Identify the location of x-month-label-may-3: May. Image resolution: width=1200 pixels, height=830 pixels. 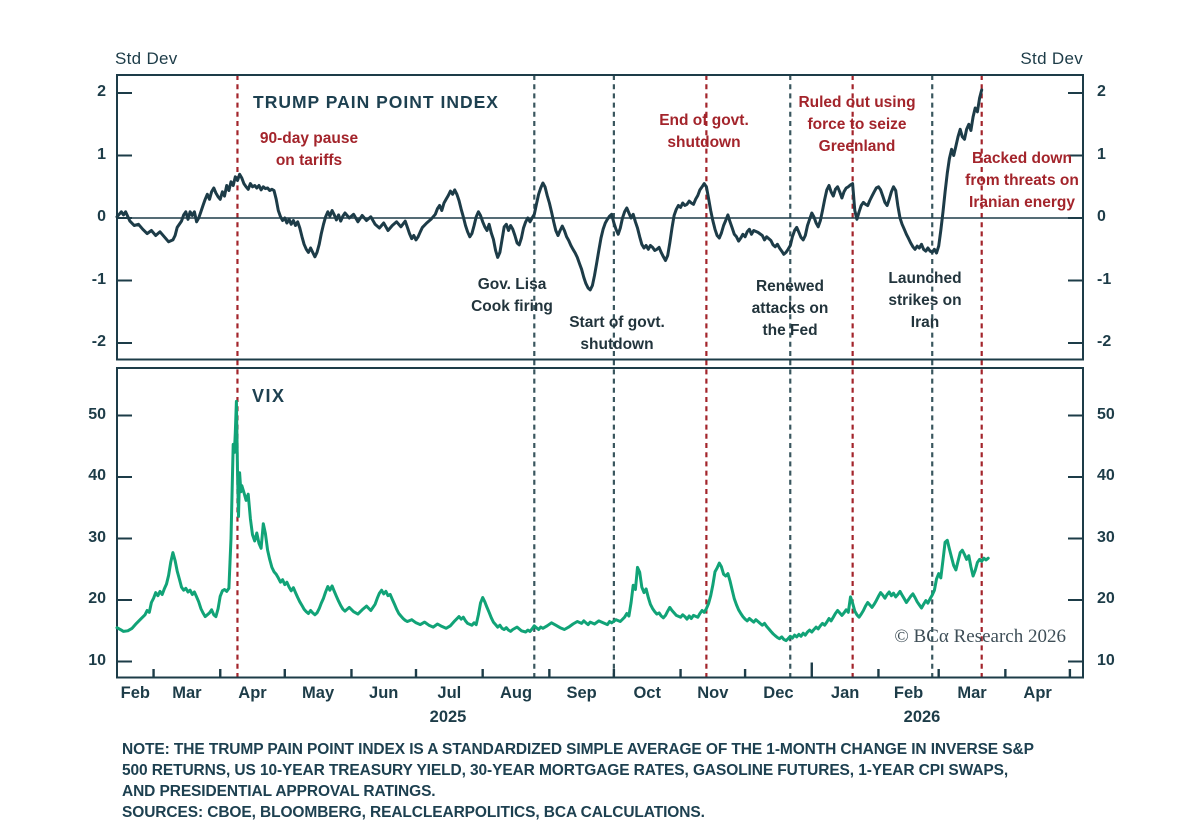
(318, 693).